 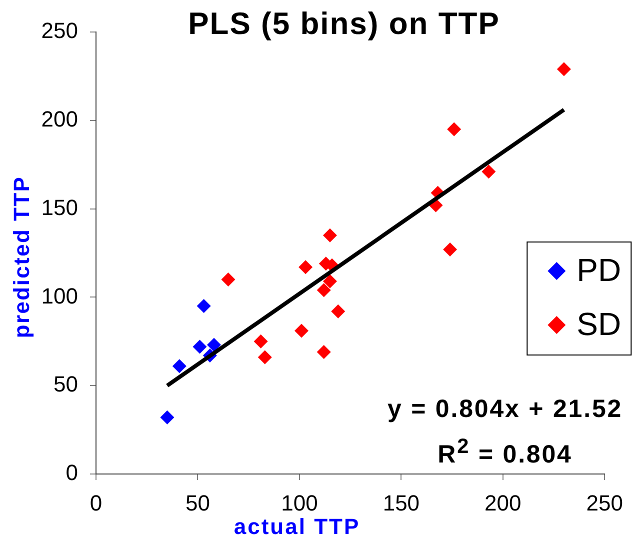 I want to click on legend-label: SD, so click(x=599, y=324).